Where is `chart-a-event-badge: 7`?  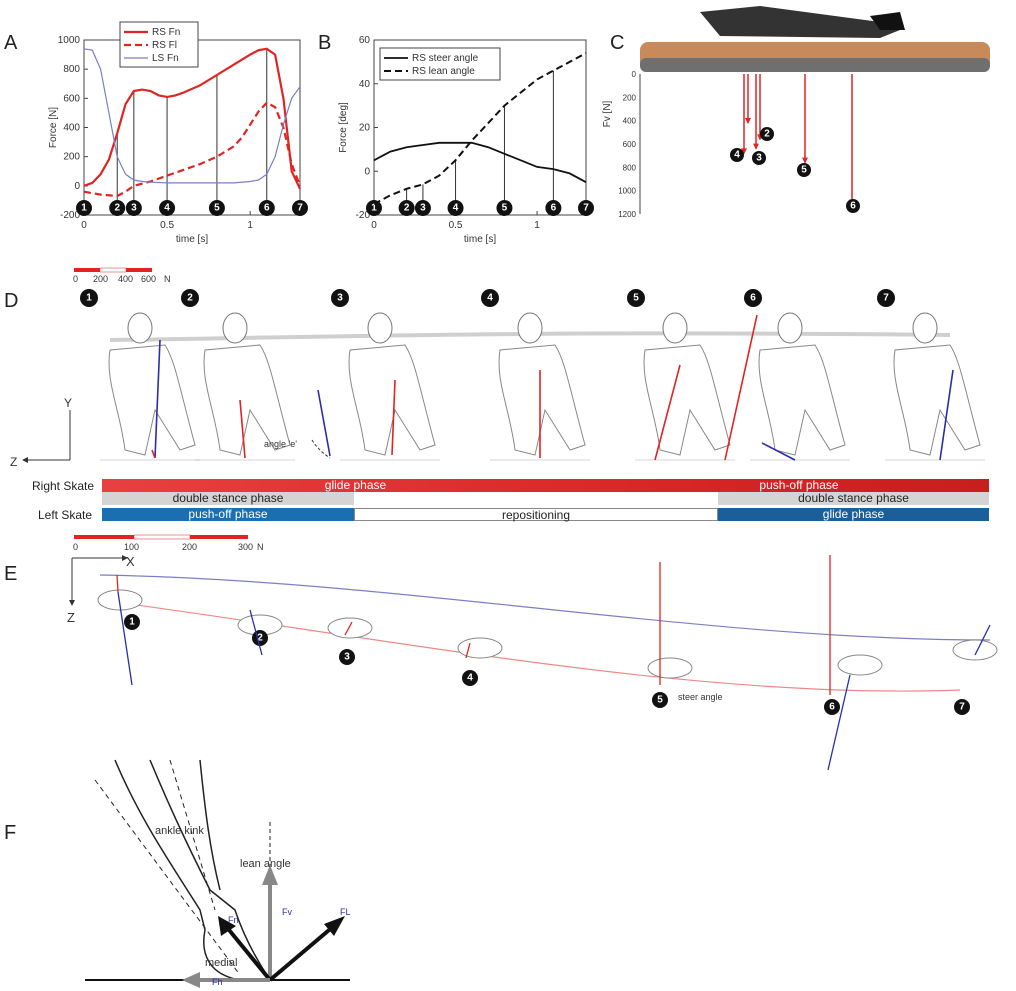
chart-a-event-badge: 7 is located at coordinates (300, 208).